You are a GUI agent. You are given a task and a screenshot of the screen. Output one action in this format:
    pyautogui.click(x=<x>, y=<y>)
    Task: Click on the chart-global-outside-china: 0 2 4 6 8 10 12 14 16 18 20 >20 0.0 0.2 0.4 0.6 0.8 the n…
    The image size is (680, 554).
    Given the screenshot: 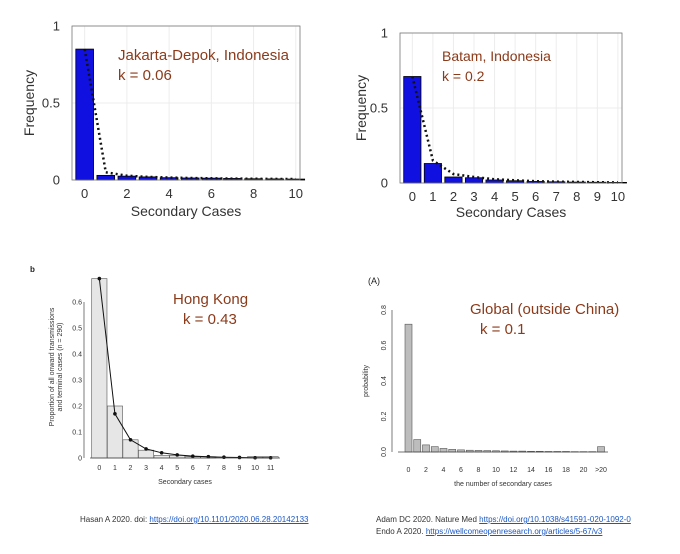 What is the action you would take?
    pyautogui.click(x=491, y=382)
    